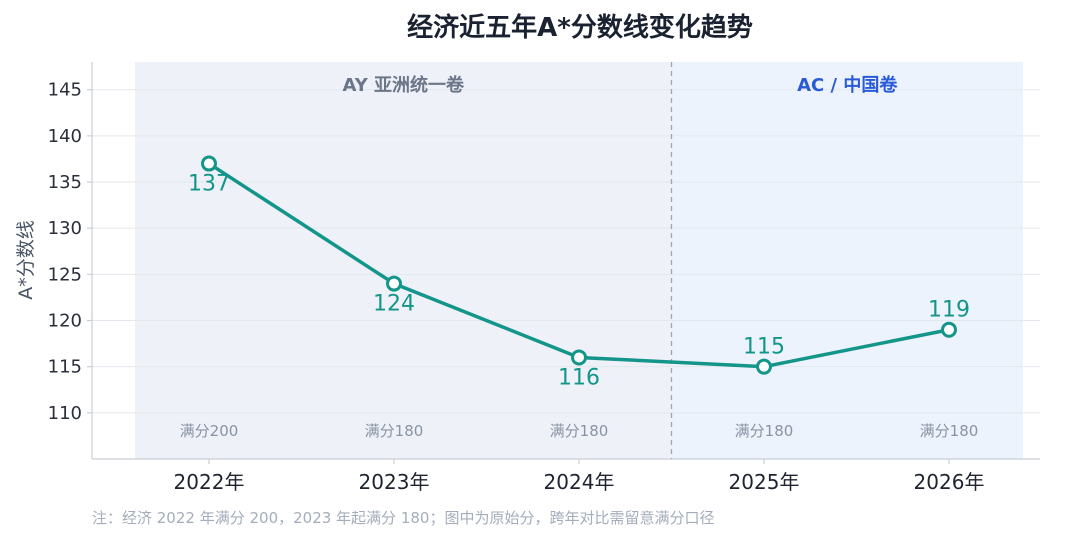  I want to click on full-mark-labels: 满分200 满分180 满分180 满分180 满分180, so click(579, 431).